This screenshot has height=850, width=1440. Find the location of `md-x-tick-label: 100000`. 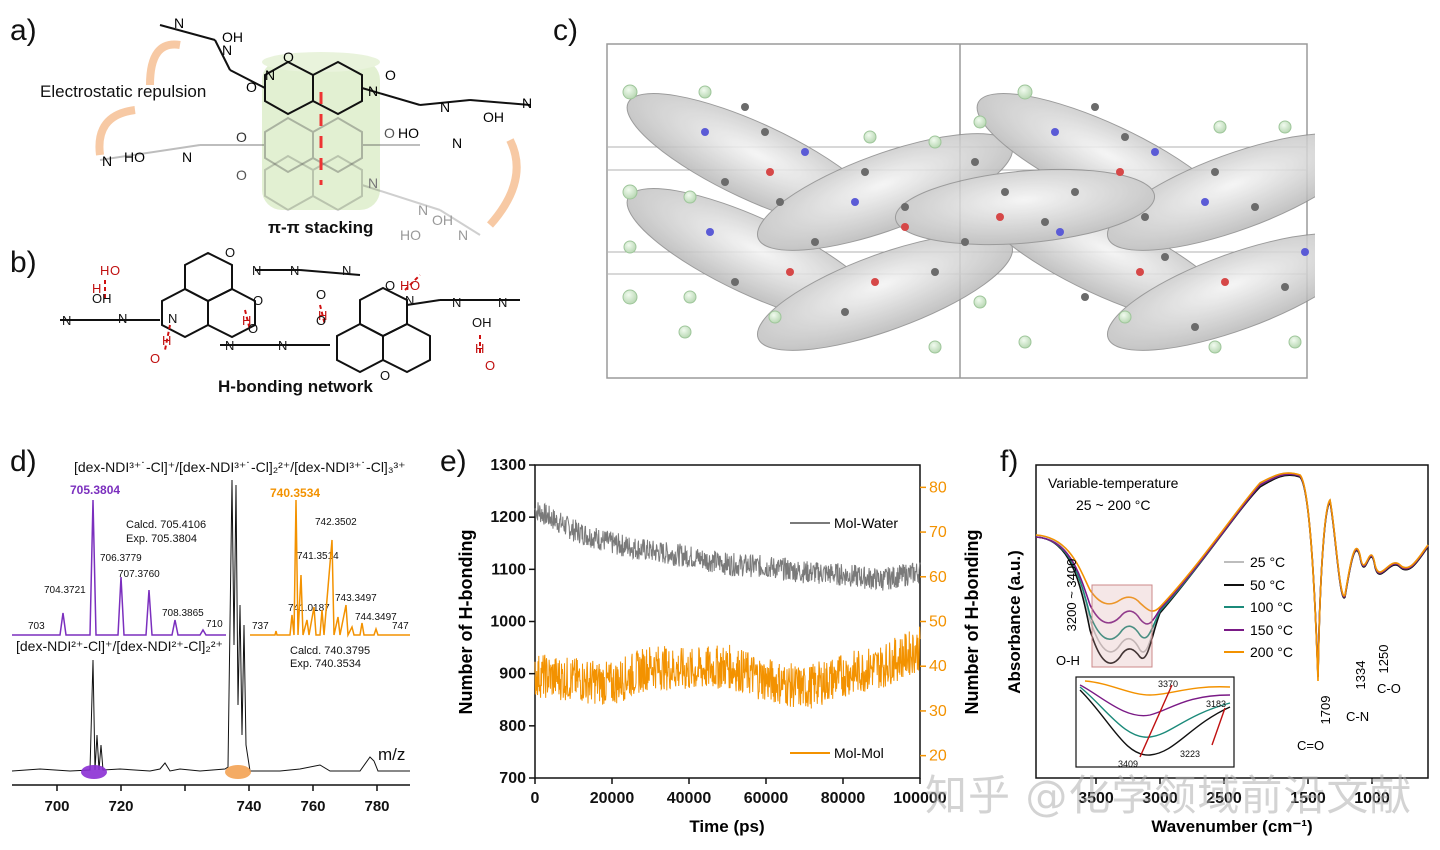

md-x-tick-label: 100000 is located at coordinates (919, 798).